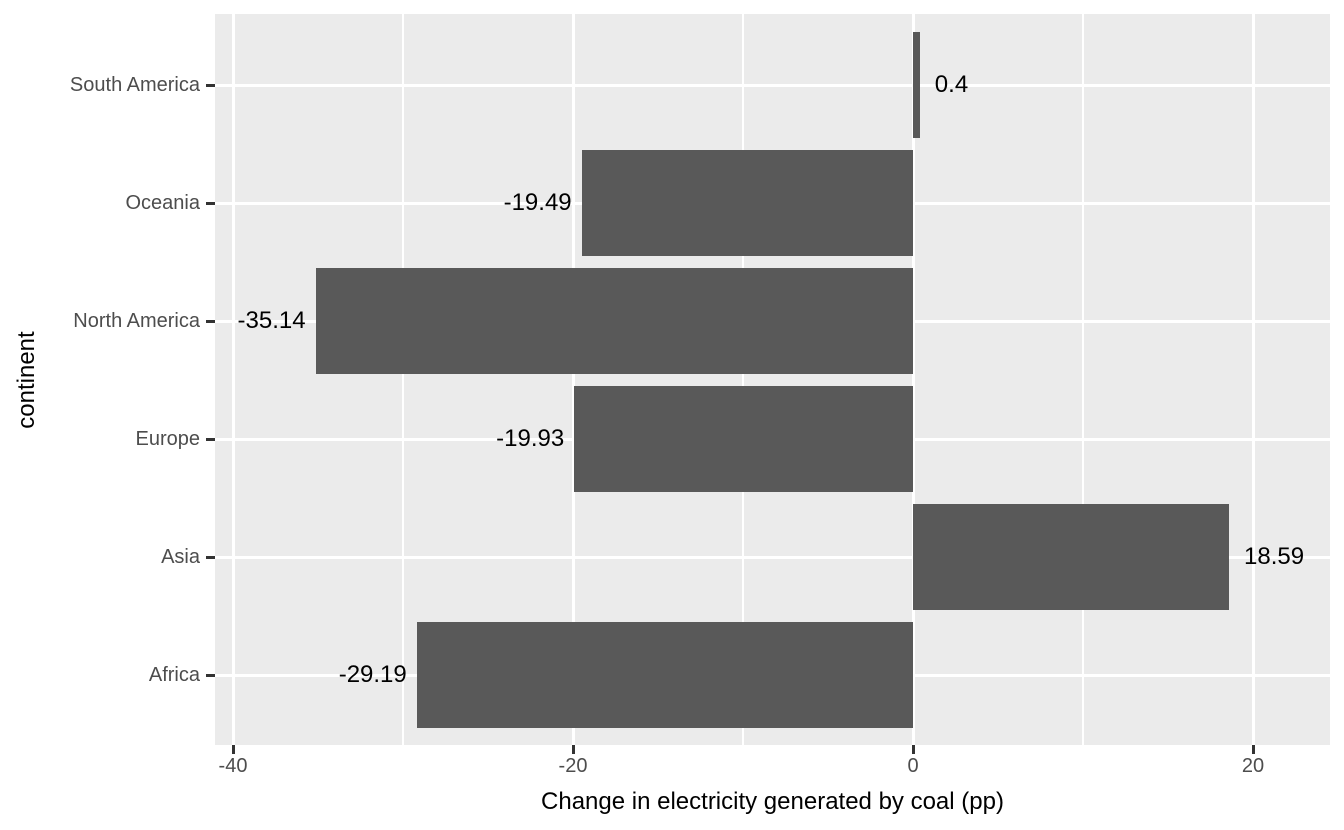 Image resolution: width=1344 pixels, height=830 pixels. What do you see at coordinates (573, 766) in the screenshot?
I see `x-tick-label: -20` at bounding box center [573, 766].